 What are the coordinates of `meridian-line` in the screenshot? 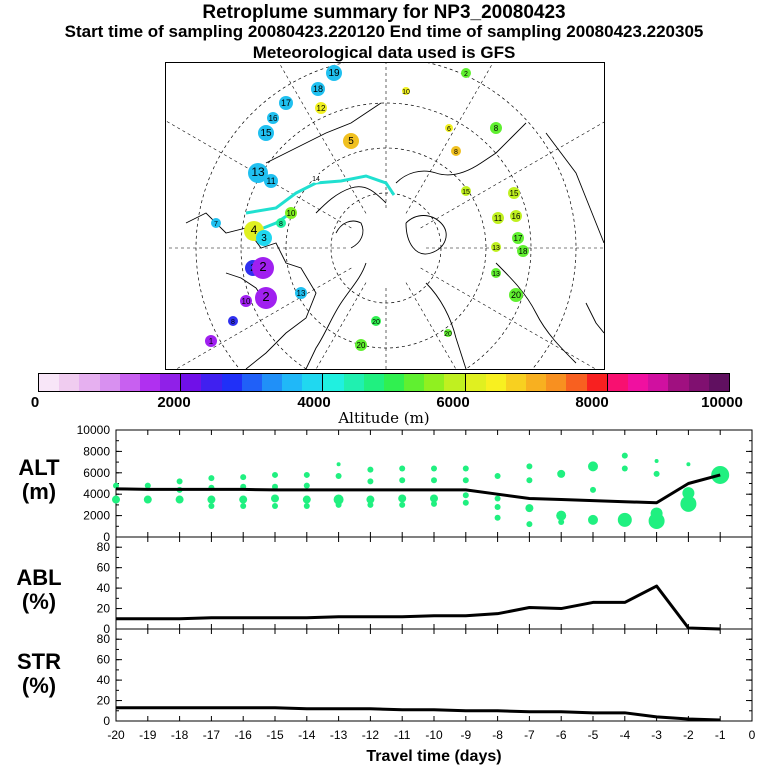 It's located at (259, 174).